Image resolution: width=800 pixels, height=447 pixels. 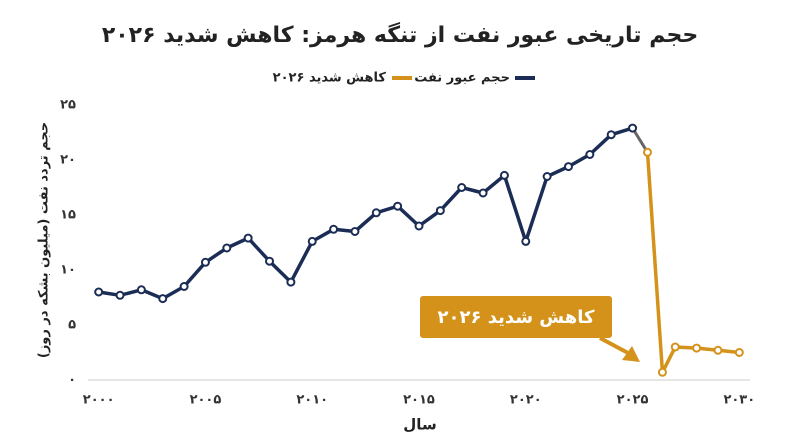 I want to click on connector, so click(x=640, y=140).